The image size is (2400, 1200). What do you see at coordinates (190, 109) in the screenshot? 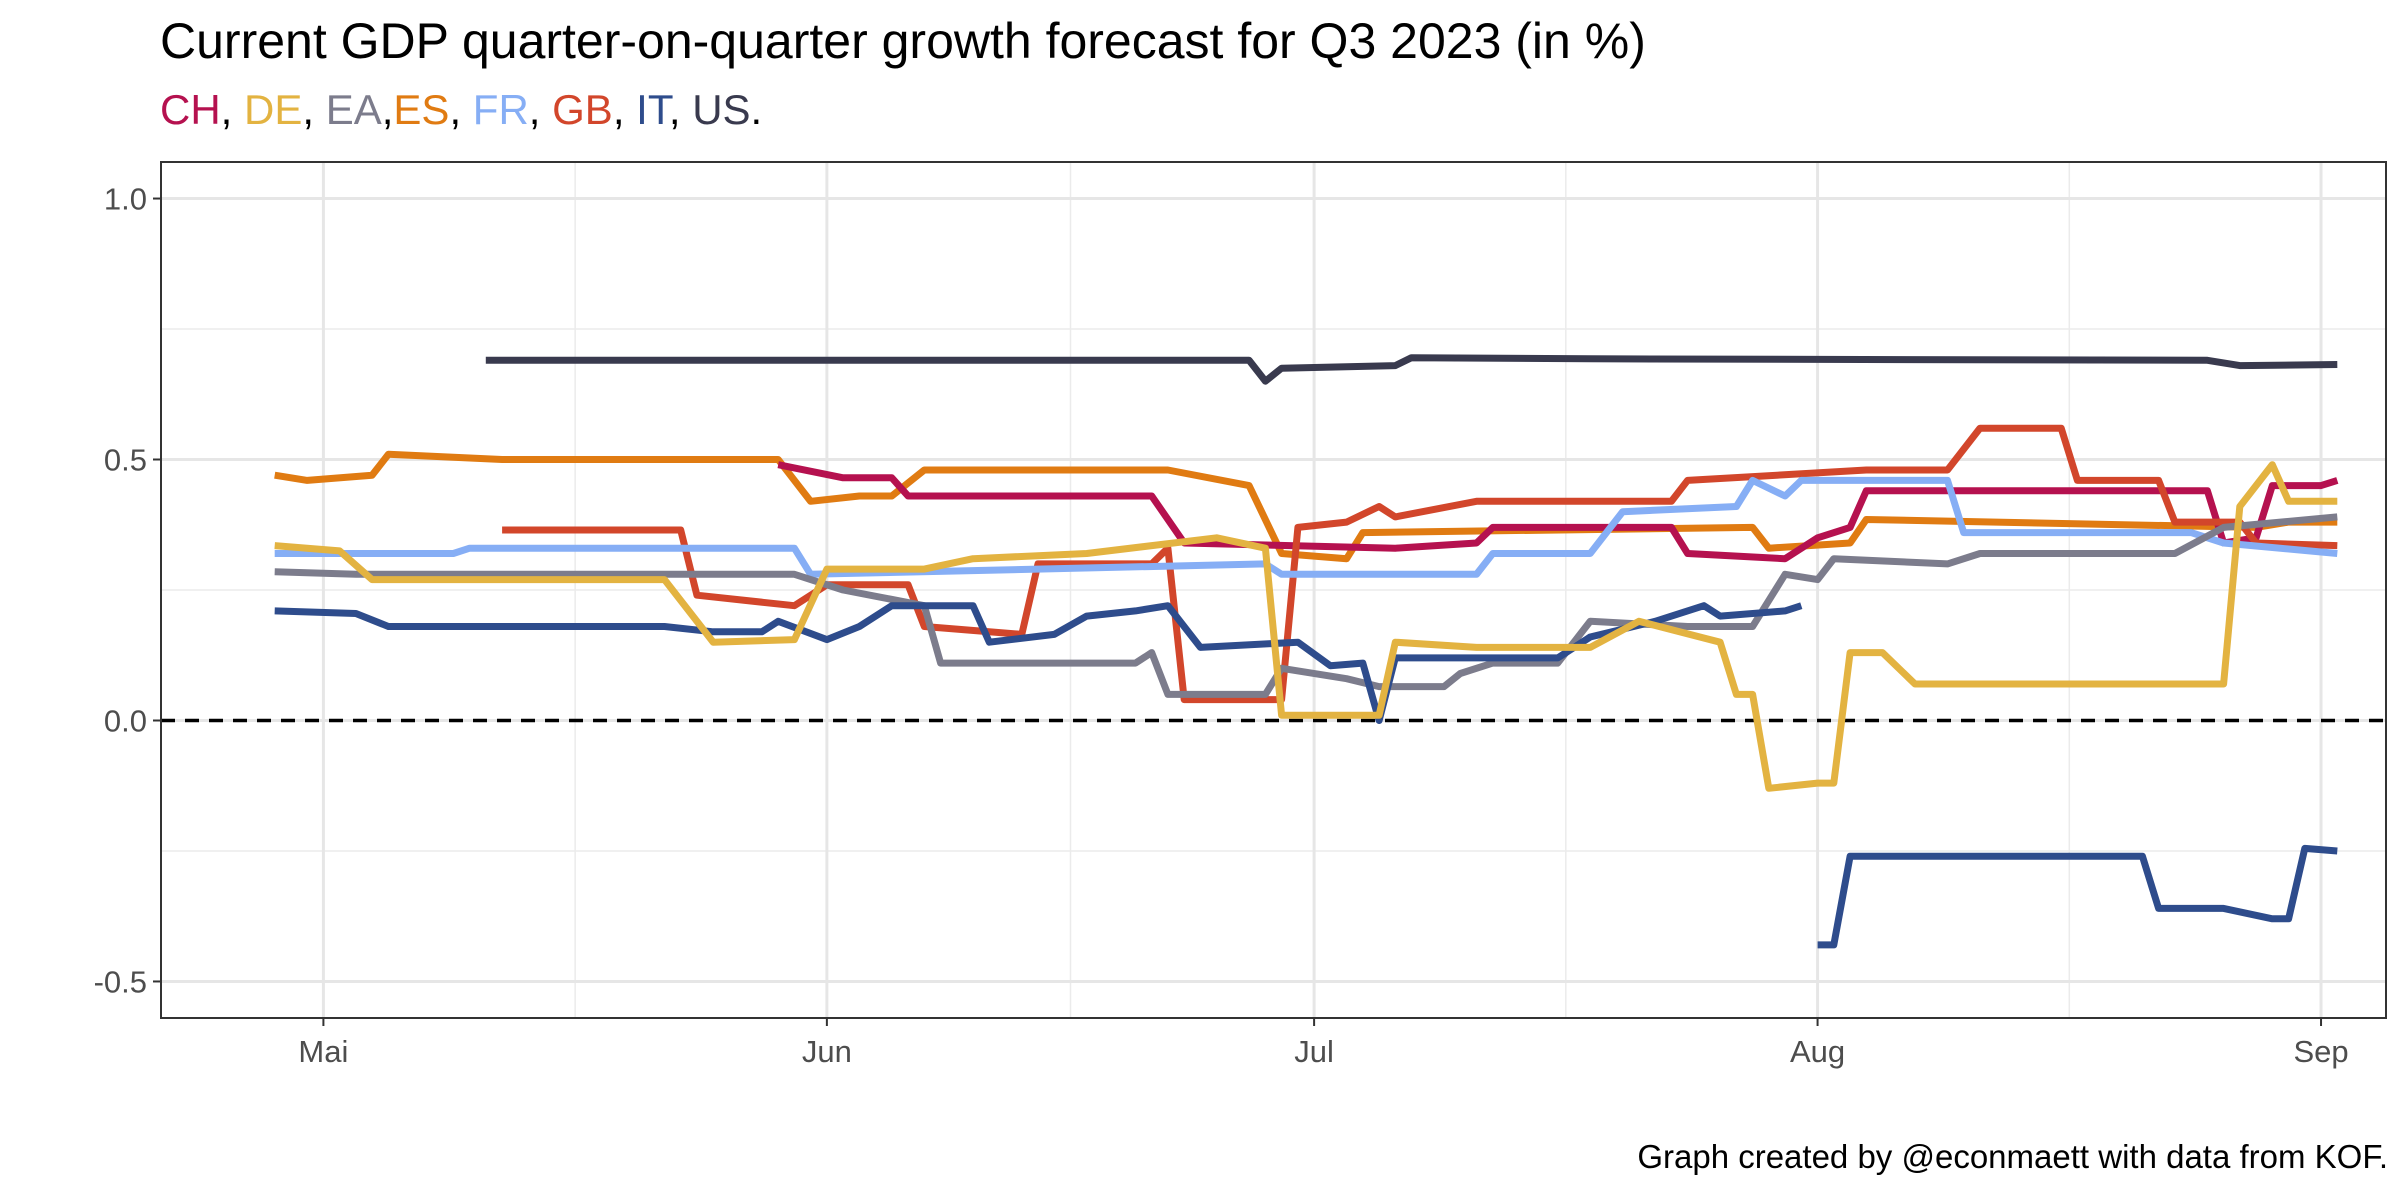
I see `subtitle-part-0: CH` at bounding box center [190, 109].